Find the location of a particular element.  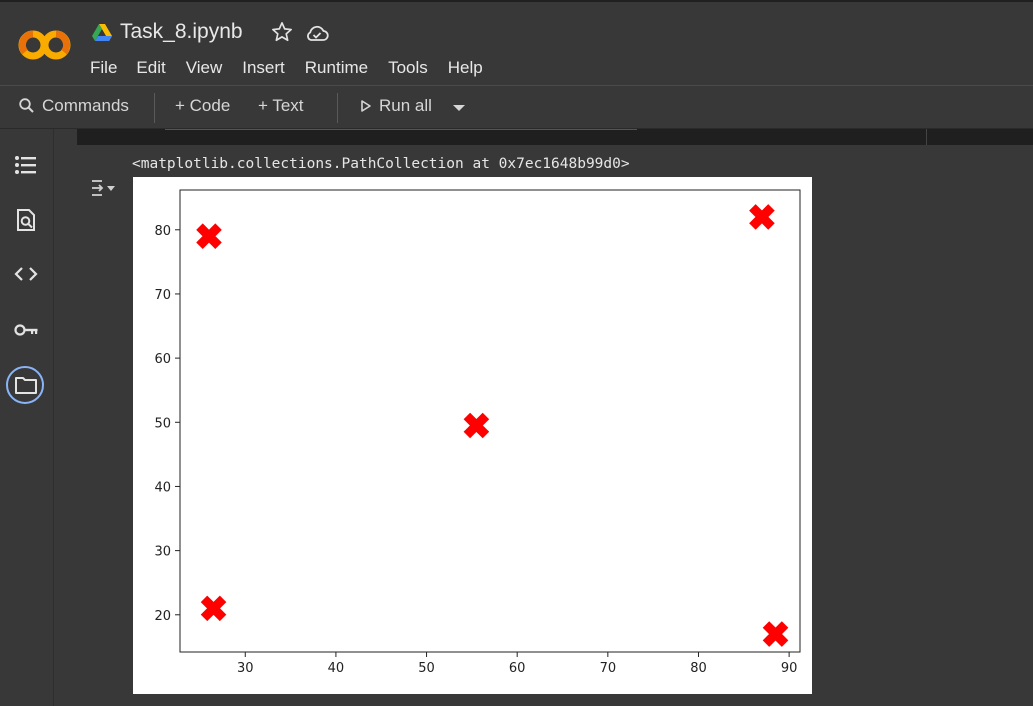

output-menu-icon is located at coordinates (103, 190).